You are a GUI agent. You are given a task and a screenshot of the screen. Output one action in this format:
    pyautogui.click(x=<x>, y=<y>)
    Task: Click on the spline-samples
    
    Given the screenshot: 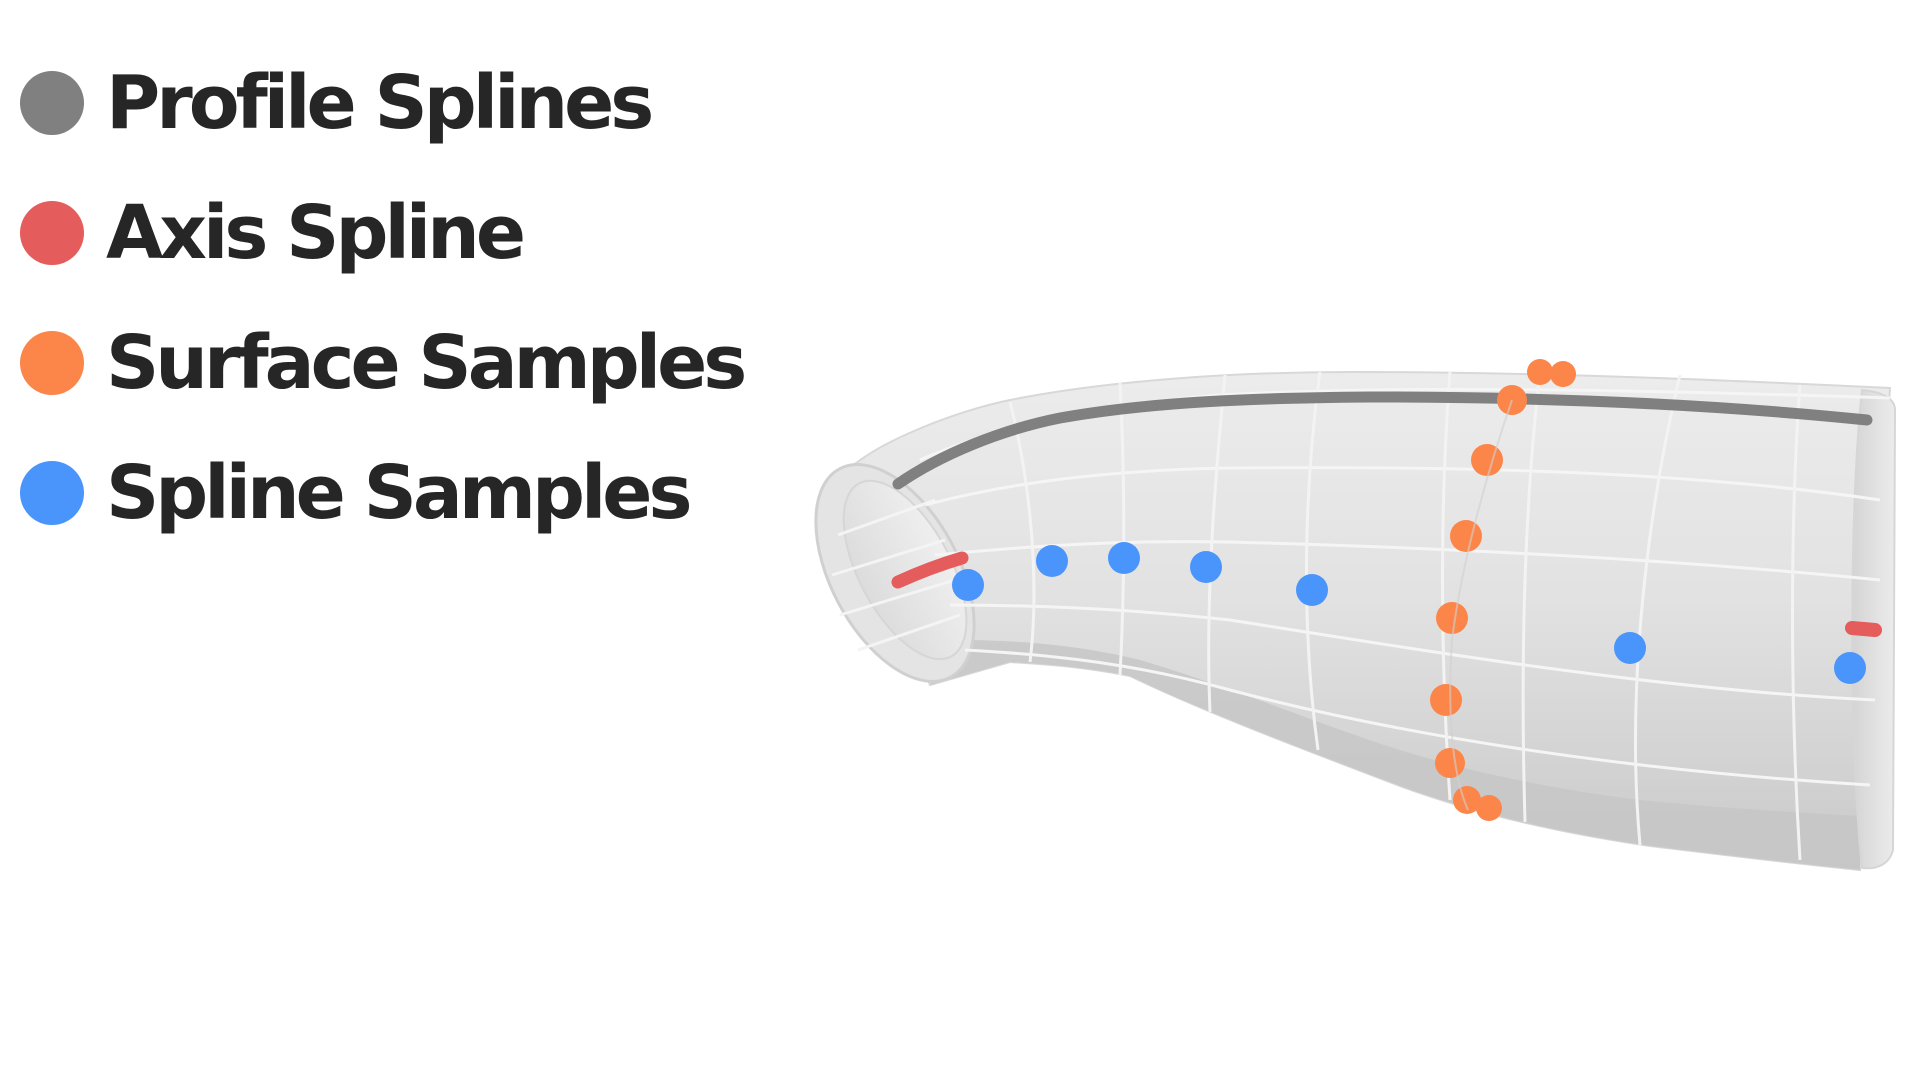 What is the action you would take?
    pyautogui.click(x=1409, y=613)
    